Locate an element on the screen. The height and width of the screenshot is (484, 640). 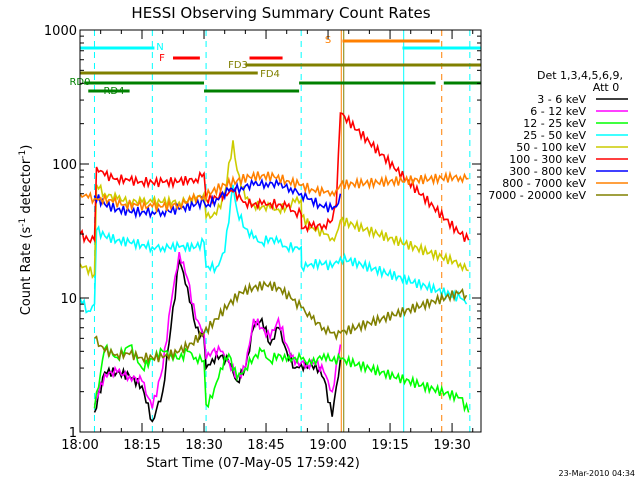
x-tick-label: 18:45 is located at coordinates (265, 445).